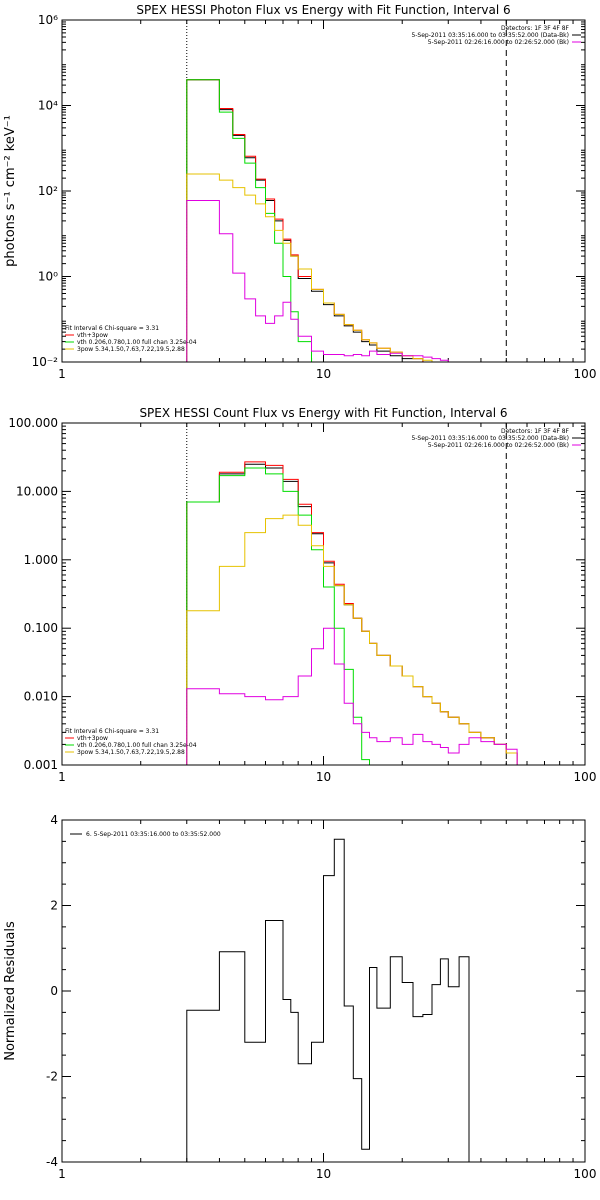 The image size is (600, 1200). I want to click on y-tick-label: 10⁻², so click(45, 362).